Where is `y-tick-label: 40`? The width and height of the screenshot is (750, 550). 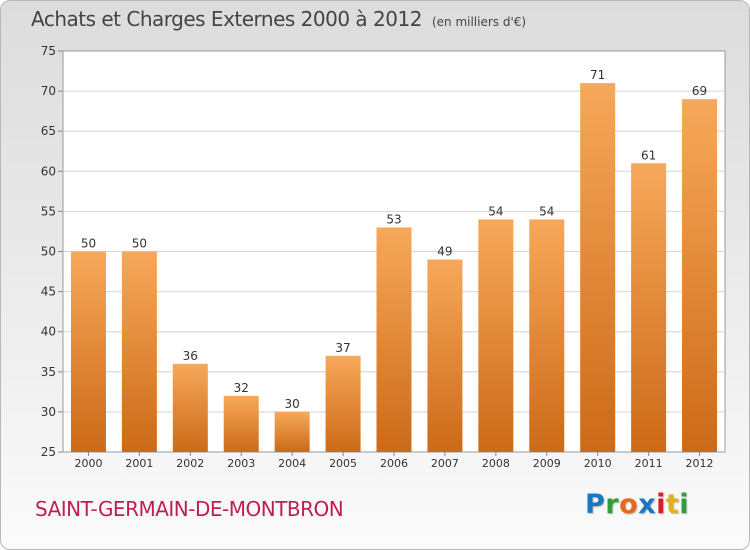 y-tick-label: 40 is located at coordinates (48, 332).